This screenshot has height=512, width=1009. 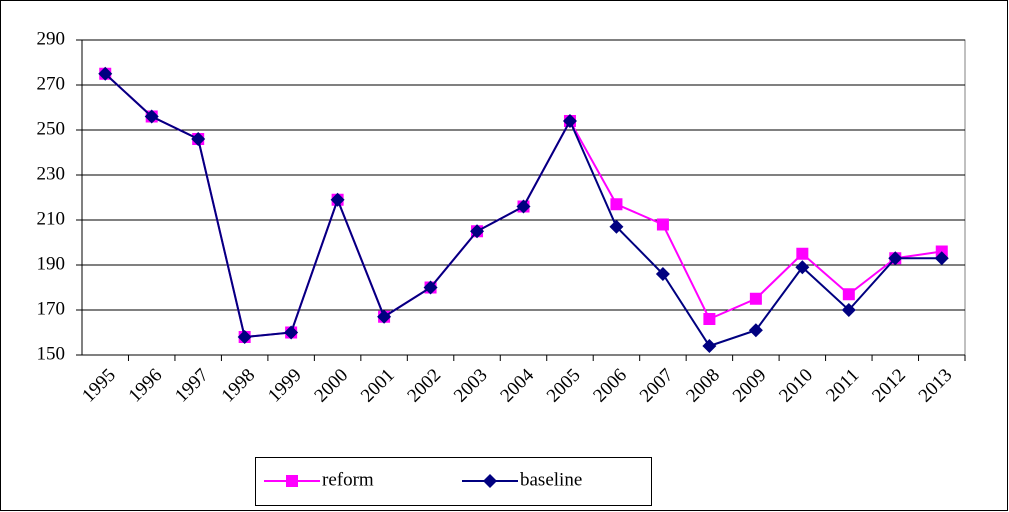 What do you see at coordinates (51, 83) in the screenshot?
I see `y-tick-label: 270` at bounding box center [51, 83].